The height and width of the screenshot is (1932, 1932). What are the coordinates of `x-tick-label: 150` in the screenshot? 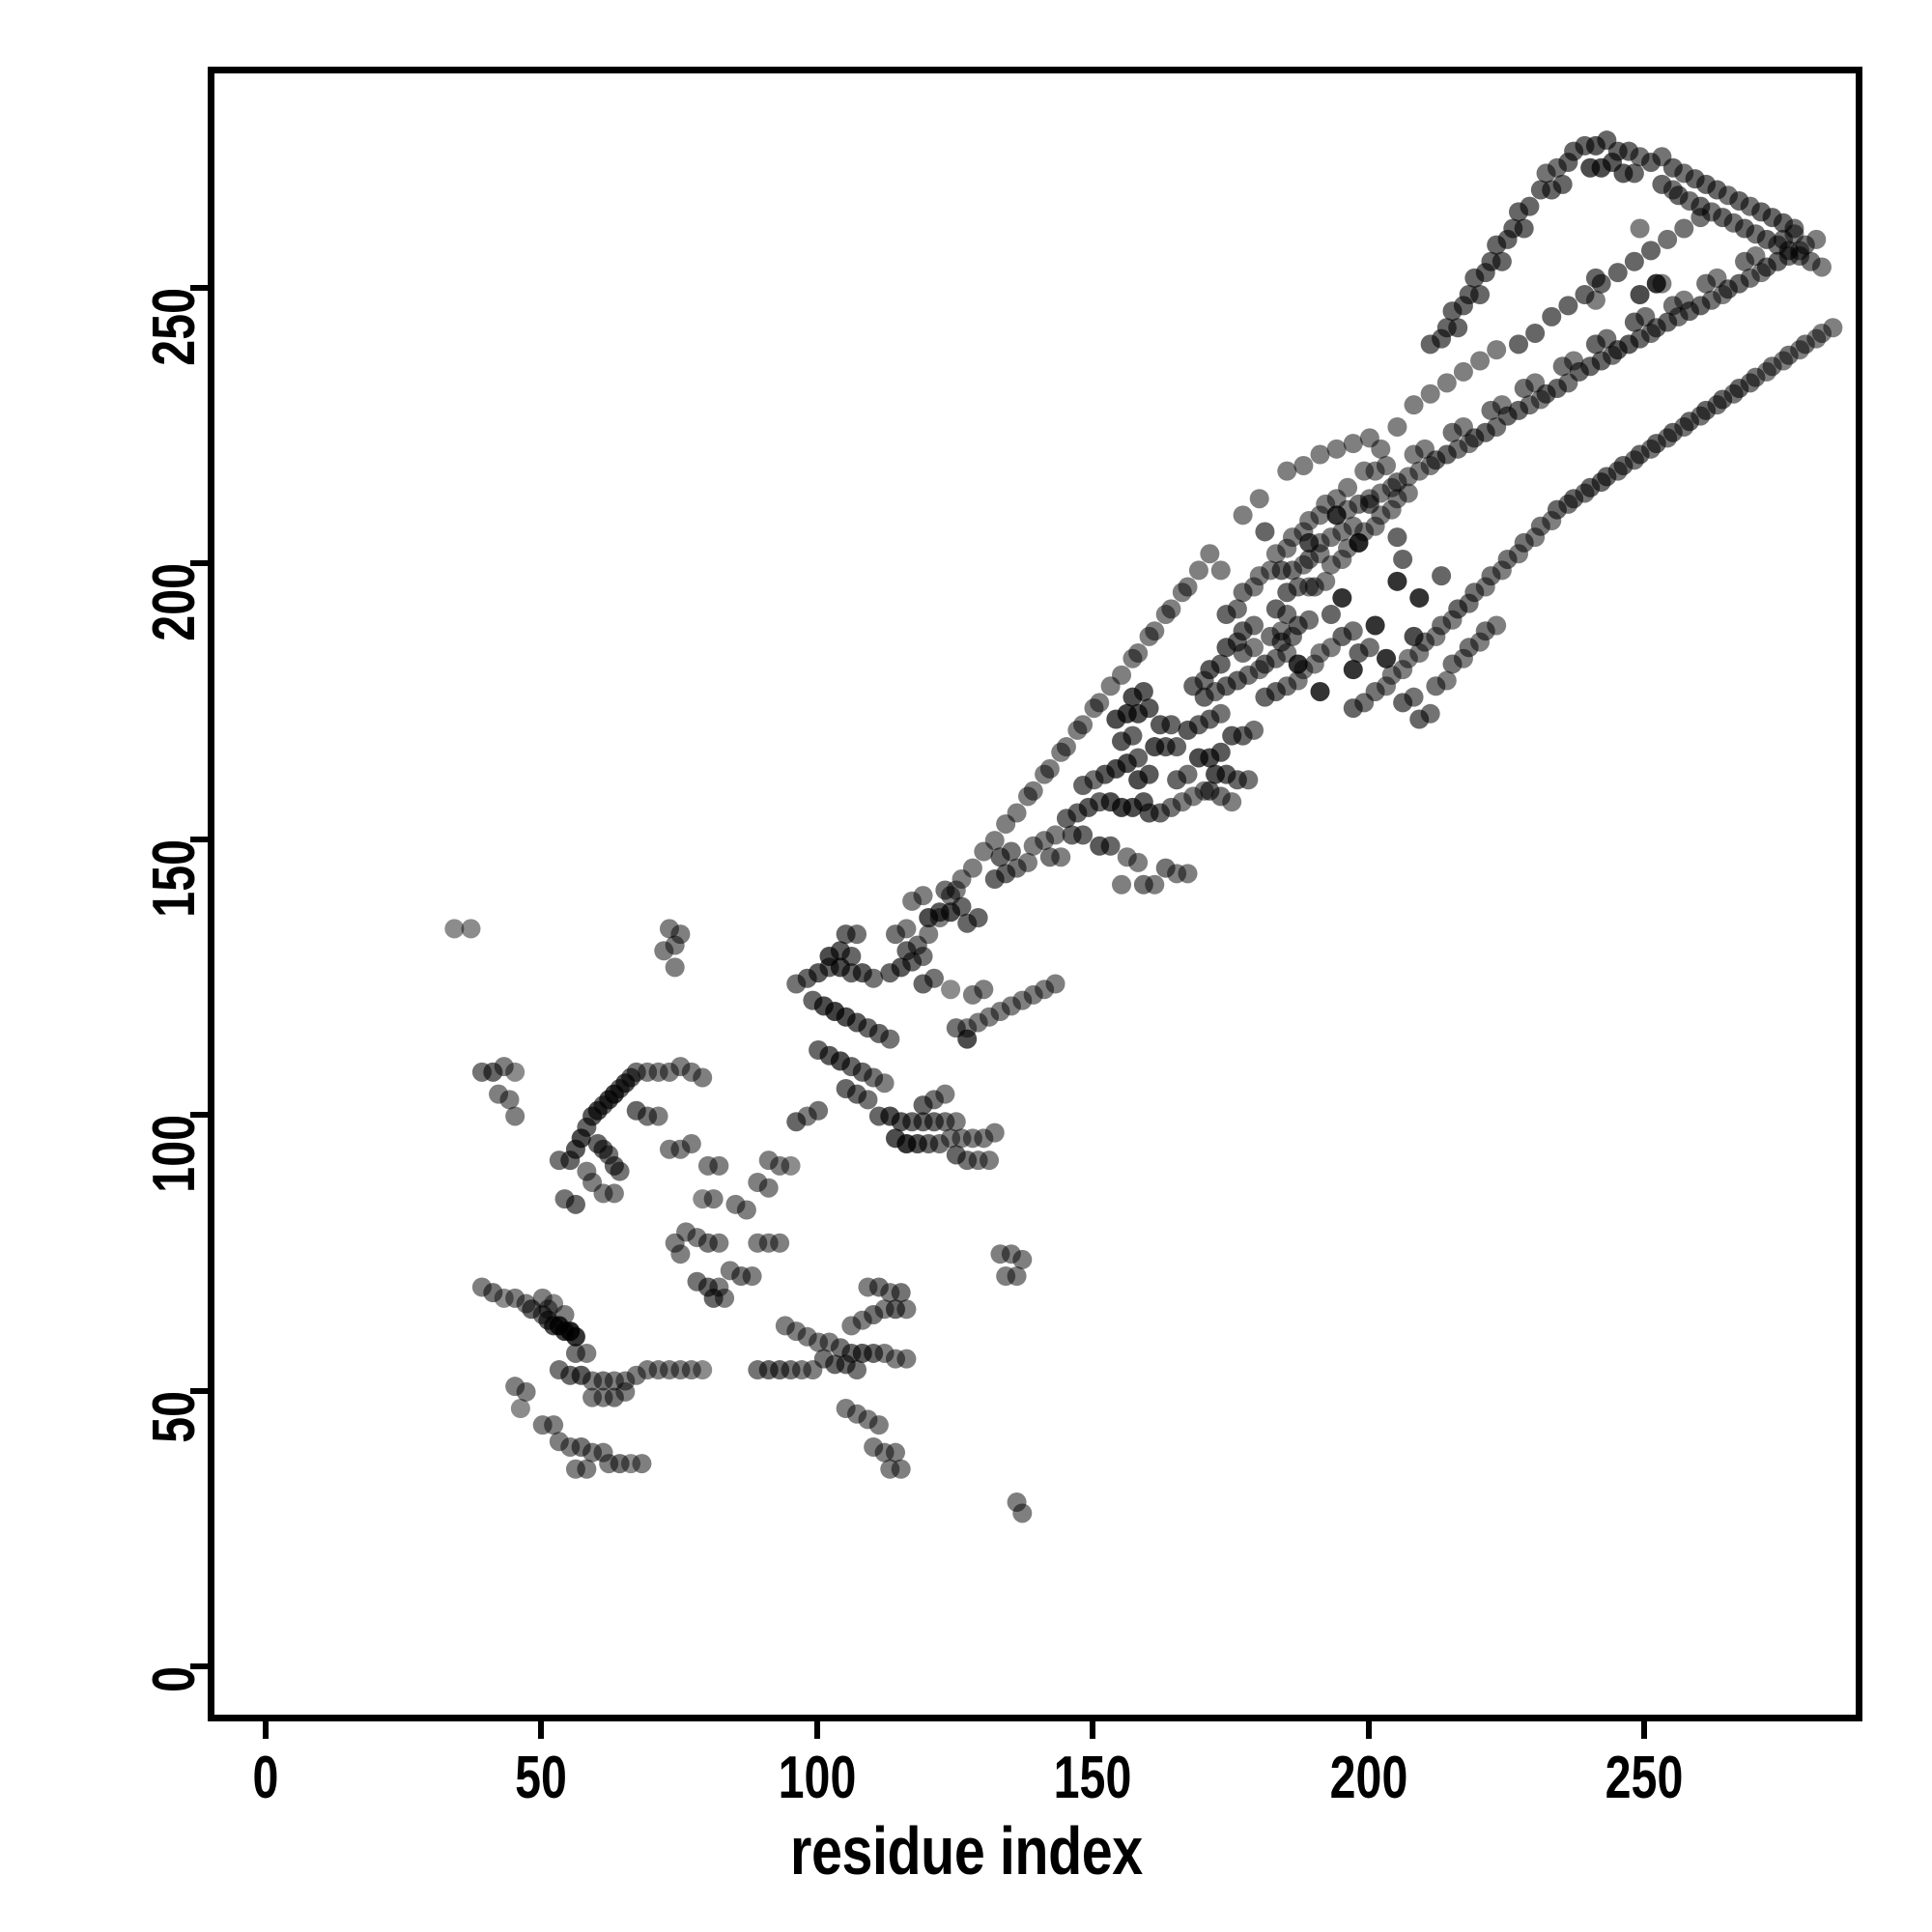 It's located at (1092, 1778).